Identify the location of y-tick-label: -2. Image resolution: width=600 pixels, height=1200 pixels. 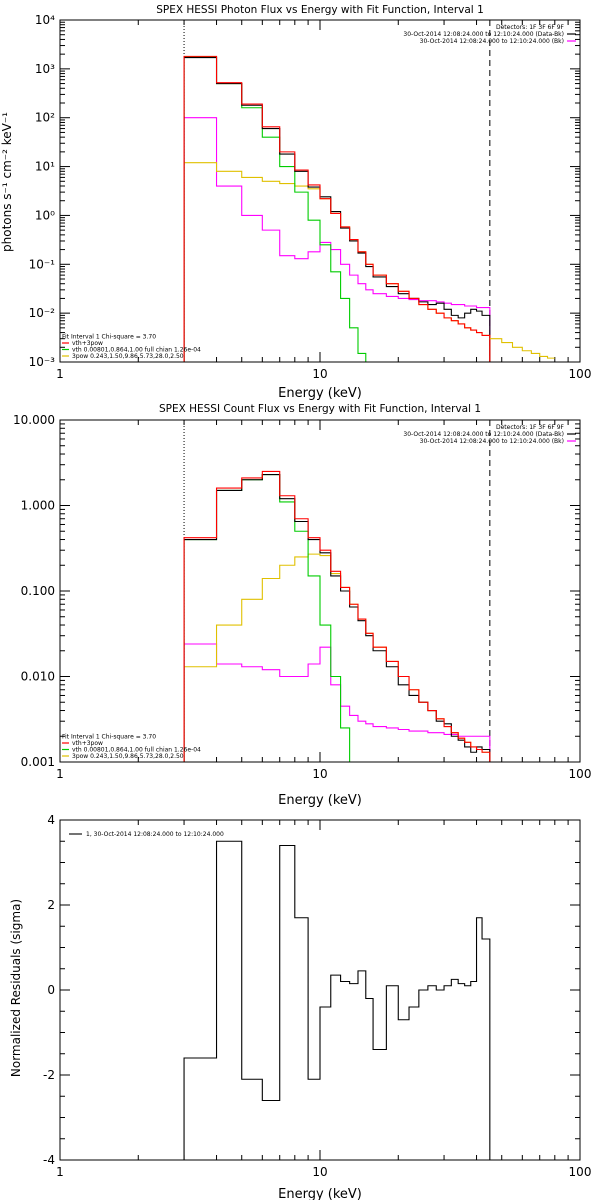
(49, 1075).